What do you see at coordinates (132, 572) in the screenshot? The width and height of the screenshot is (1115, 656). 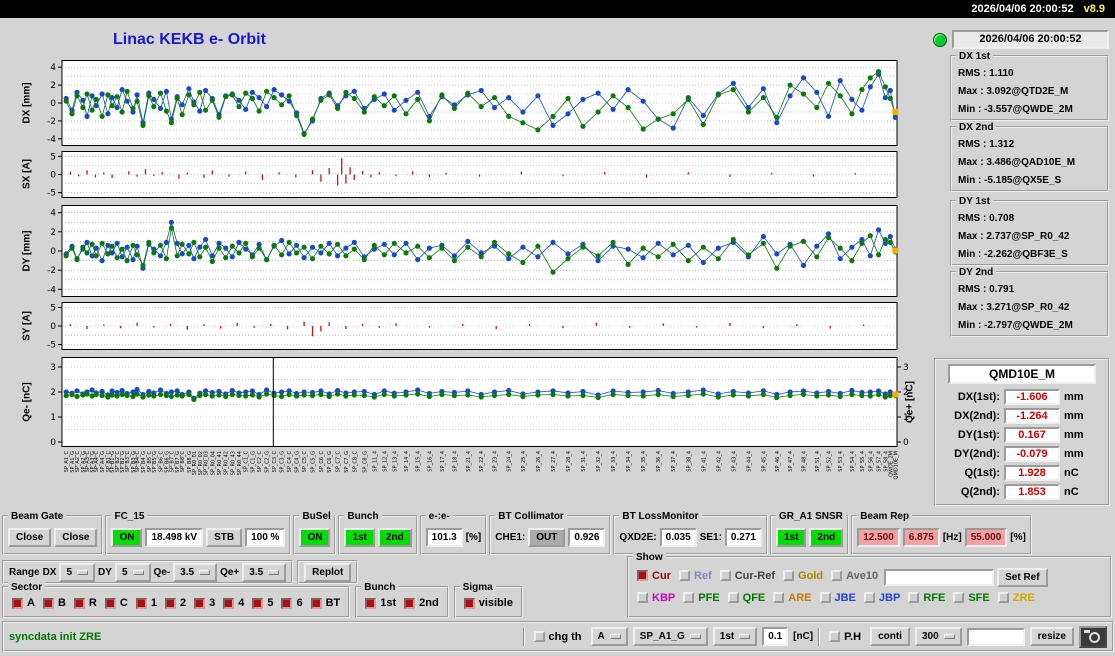 I see `range-dy-select: 5` at bounding box center [132, 572].